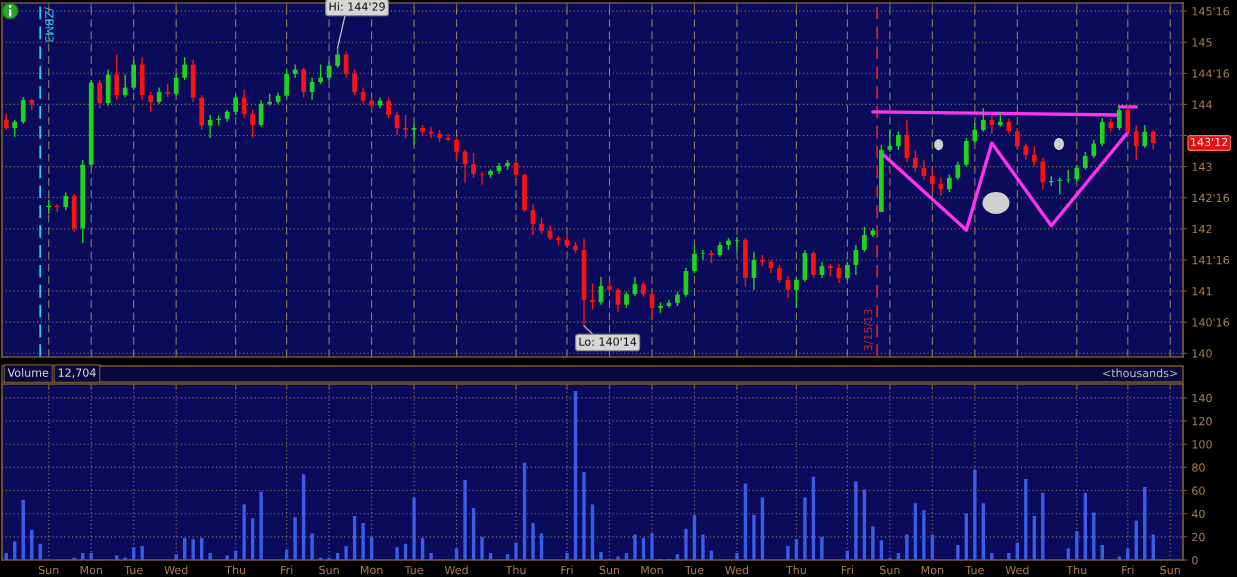 The height and width of the screenshot is (577, 1237). What do you see at coordinates (357, 6) in the screenshot?
I see `annotation: Hi: 144'29` at bounding box center [357, 6].